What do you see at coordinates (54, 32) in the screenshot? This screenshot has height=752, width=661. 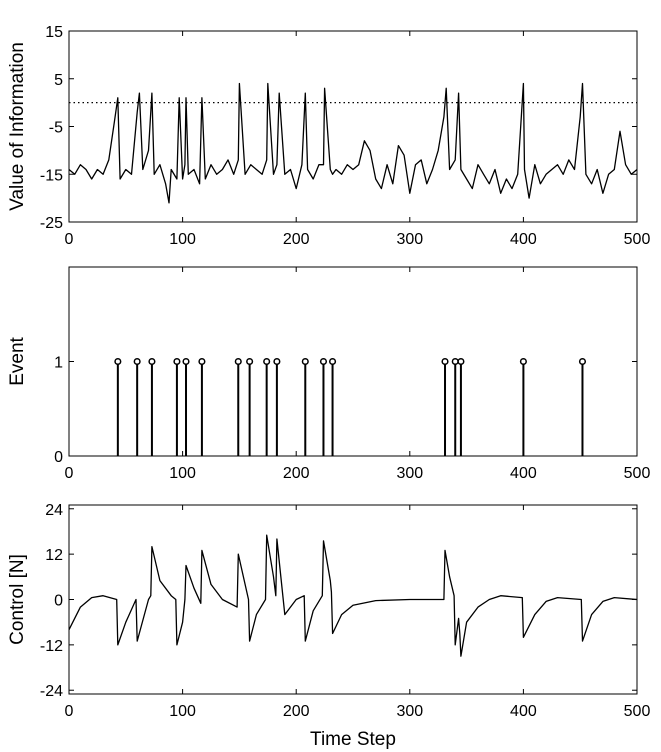 I see `y-tick-label: 15` at bounding box center [54, 32].